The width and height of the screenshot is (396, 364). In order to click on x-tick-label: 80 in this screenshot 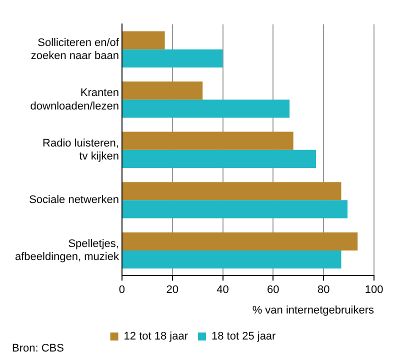, I will do `click(323, 290)`.